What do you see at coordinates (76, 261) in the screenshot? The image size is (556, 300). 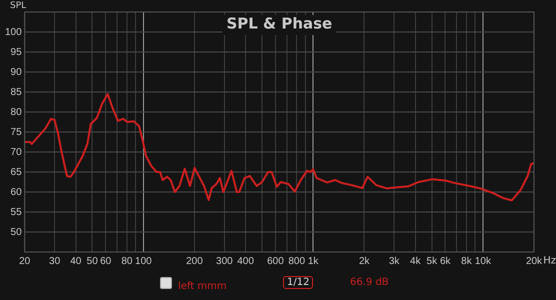 I see `x-tick-label: 40` at bounding box center [76, 261].